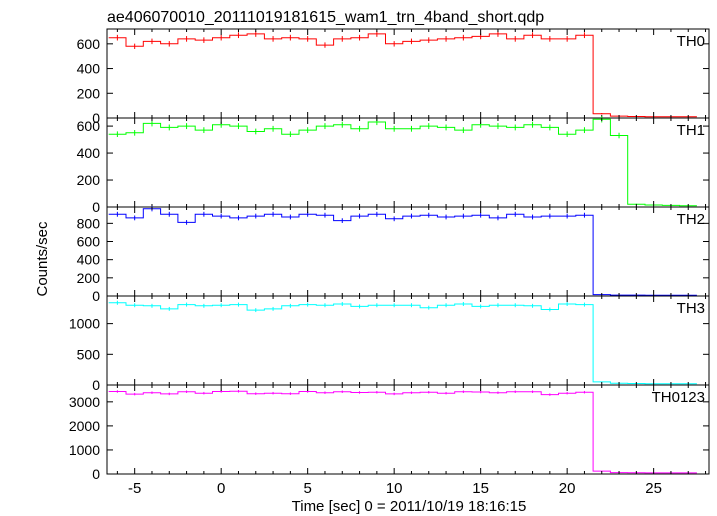  Describe the element at coordinates (394, 488) in the screenshot. I see `x-tick-label: 10` at that location.